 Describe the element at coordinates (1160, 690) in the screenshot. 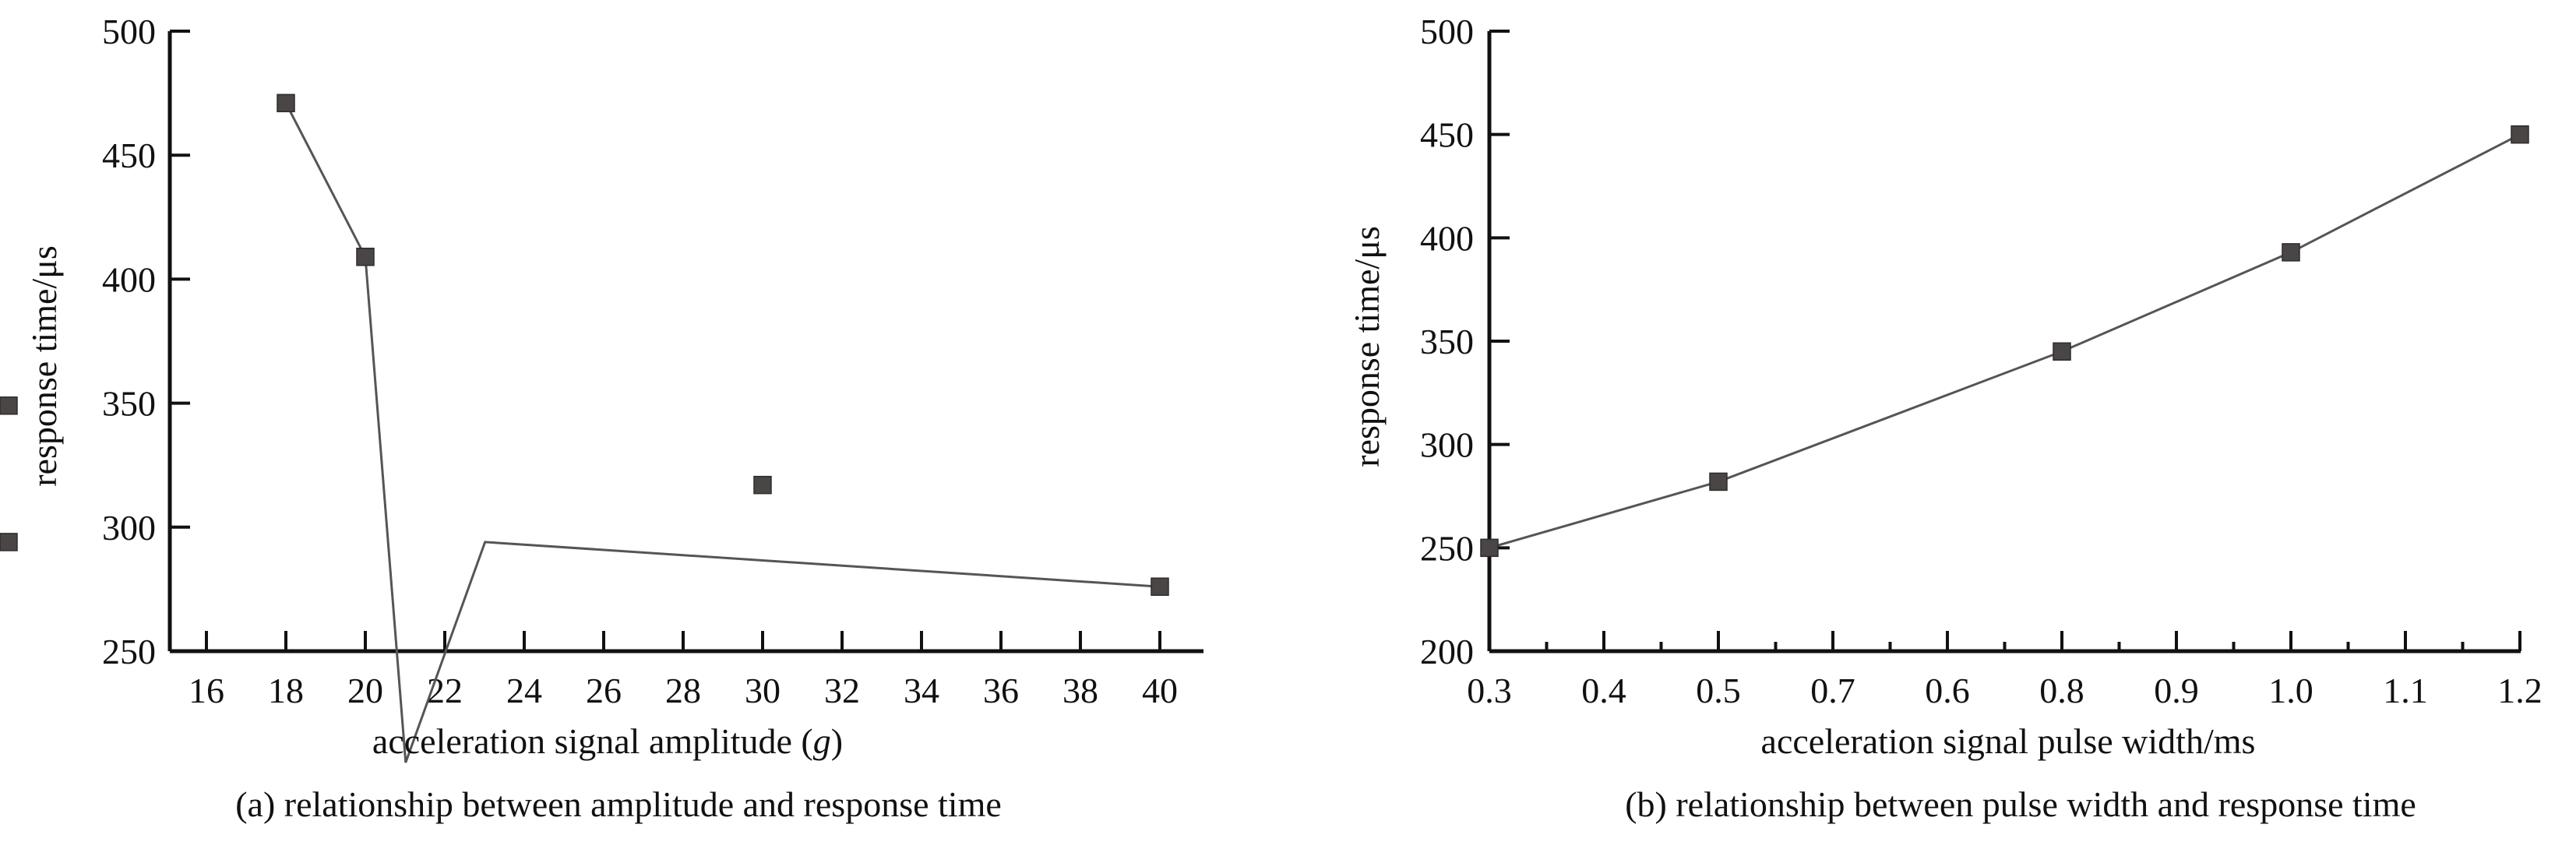

I see `x-tick-label: 40` at that location.